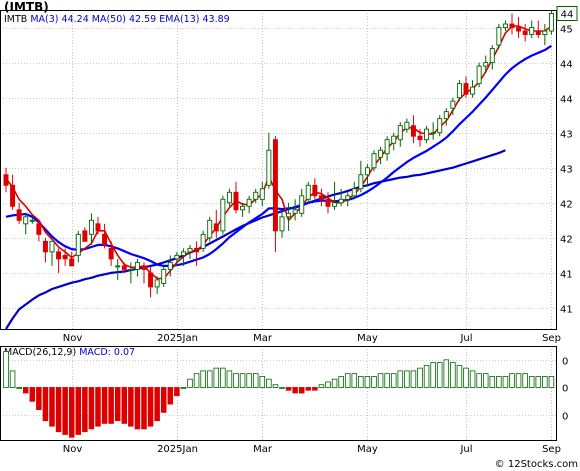 This screenshot has height=471, width=580. Describe the element at coordinates (69, 352) in the screenshot. I see `macd-legend: MACD(26,12,9) MACD: 0.07` at that location.